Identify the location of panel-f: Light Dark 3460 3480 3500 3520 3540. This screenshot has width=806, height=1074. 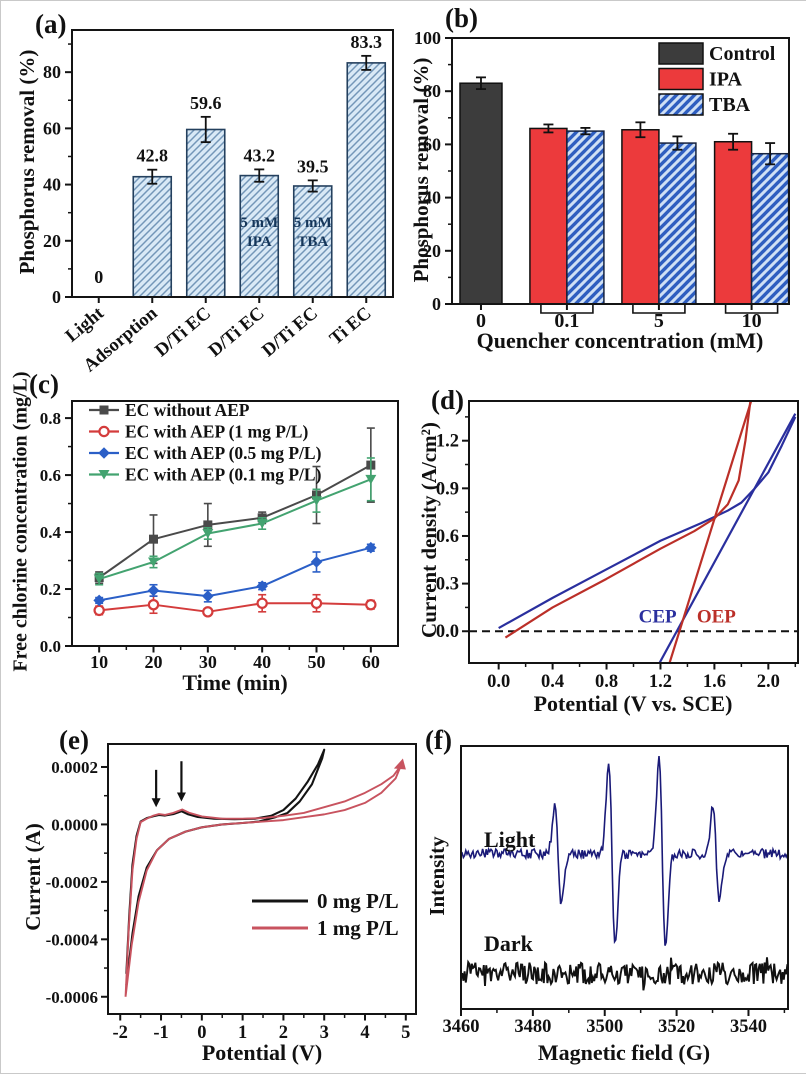
(615, 896).